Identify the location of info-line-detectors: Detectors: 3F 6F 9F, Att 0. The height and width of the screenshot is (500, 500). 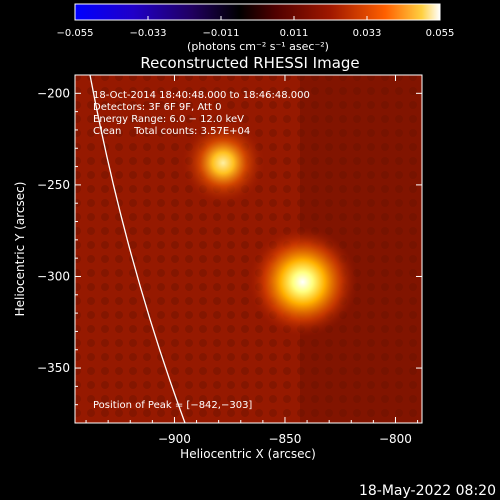
(157, 107).